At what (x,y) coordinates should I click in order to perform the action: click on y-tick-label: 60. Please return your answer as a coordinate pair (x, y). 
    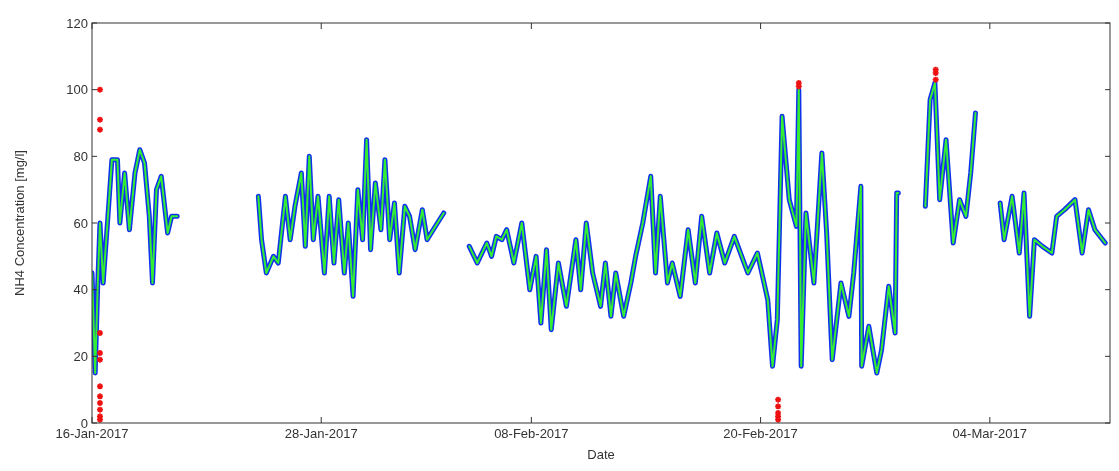
    Looking at the image, I should click on (80, 223).